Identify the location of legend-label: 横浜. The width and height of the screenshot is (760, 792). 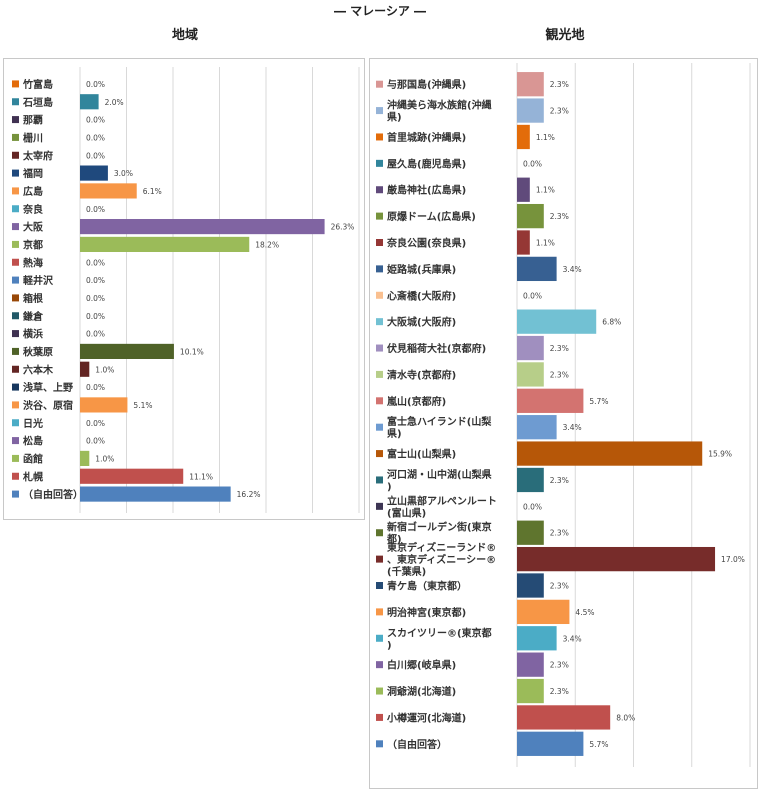
(33, 334).